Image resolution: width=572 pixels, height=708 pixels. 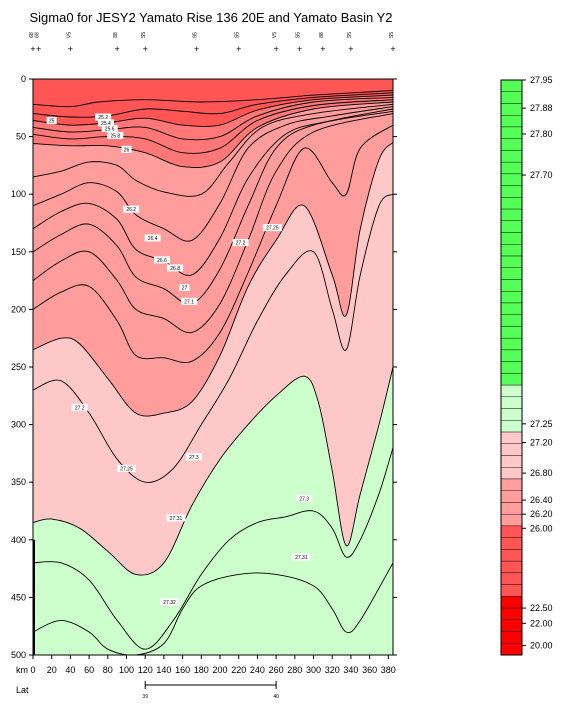 What do you see at coordinates (541, 473) in the screenshot?
I see `colorbar-tick-label: 26.80` at bounding box center [541, 473].